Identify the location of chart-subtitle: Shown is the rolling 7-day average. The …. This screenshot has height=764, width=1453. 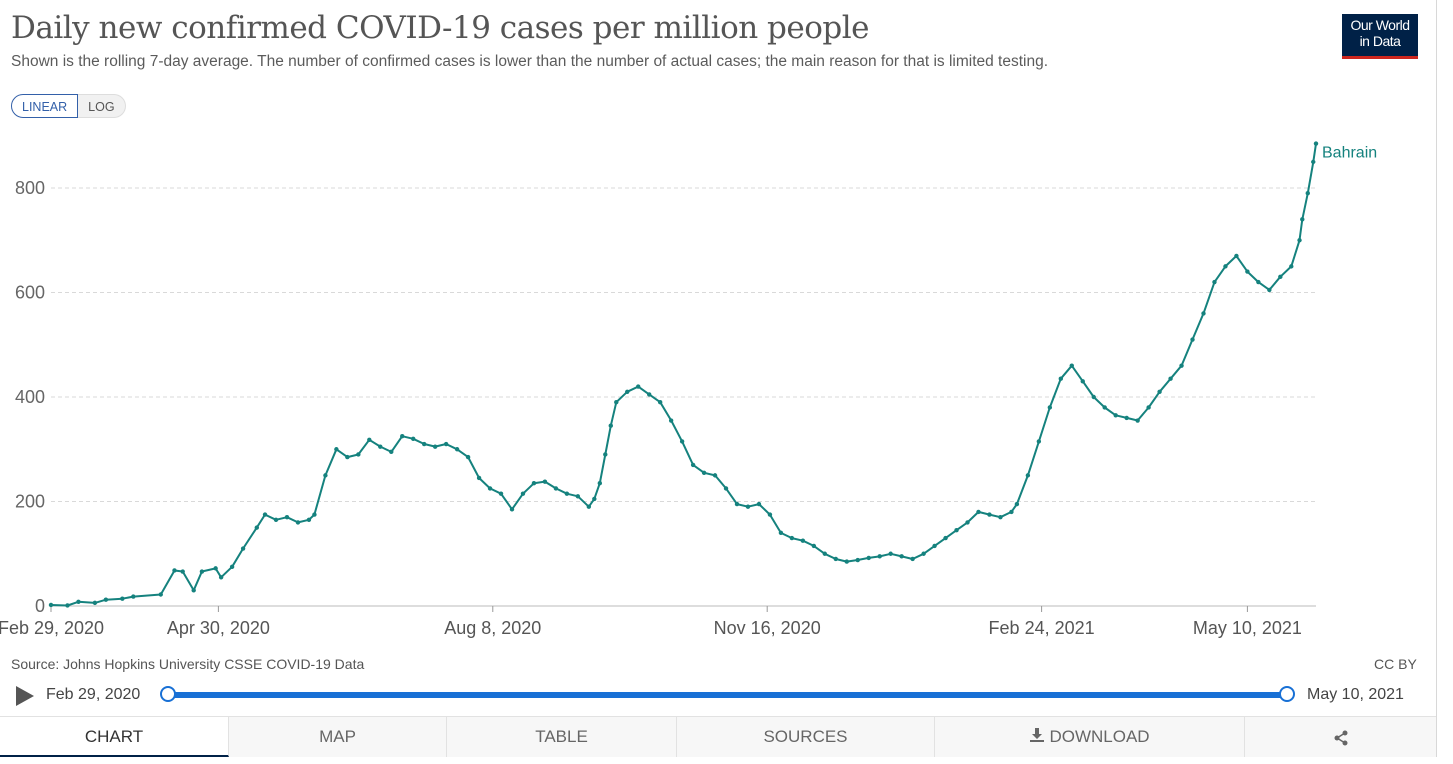
(530, 61).